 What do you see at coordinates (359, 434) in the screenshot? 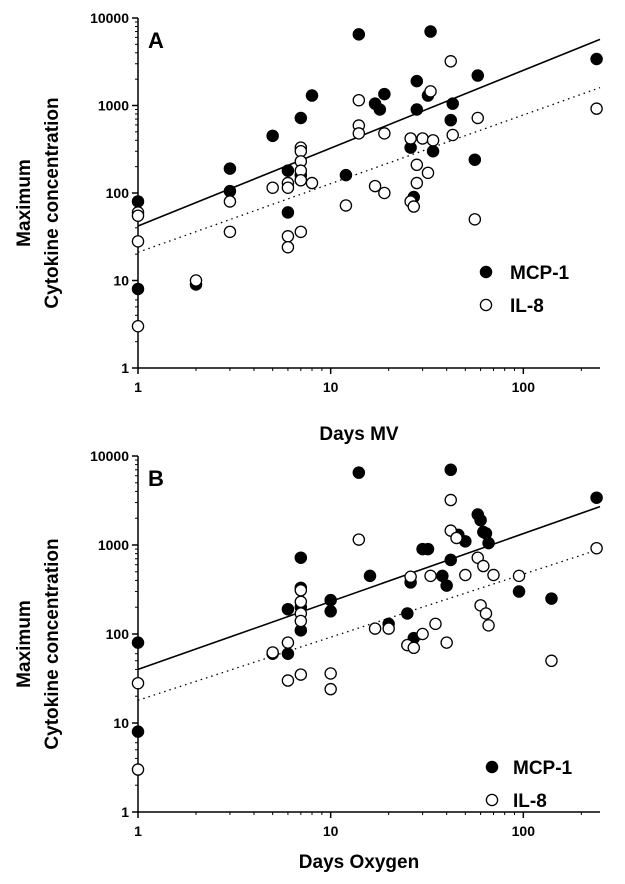
I see `x-axis-title: Days MV` at bounding box center [359, 434].